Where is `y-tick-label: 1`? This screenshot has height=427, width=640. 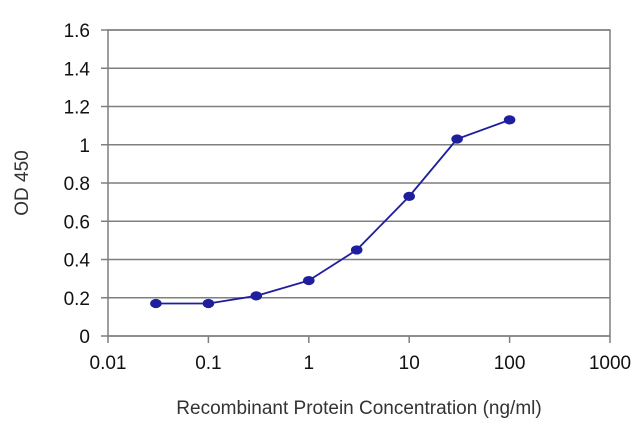 y-tick-label: 1 is located at coordinates (84, 146).